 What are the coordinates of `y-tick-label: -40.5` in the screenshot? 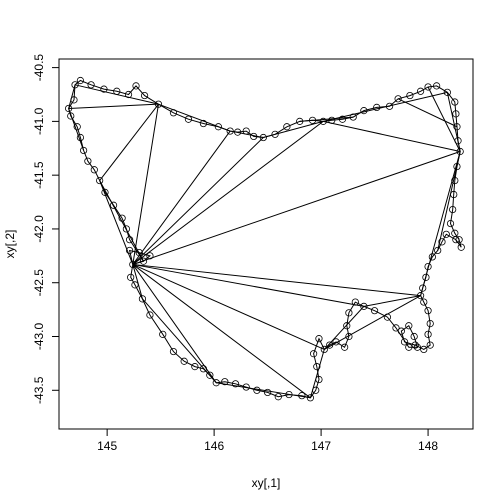 It's located at (39, 68).